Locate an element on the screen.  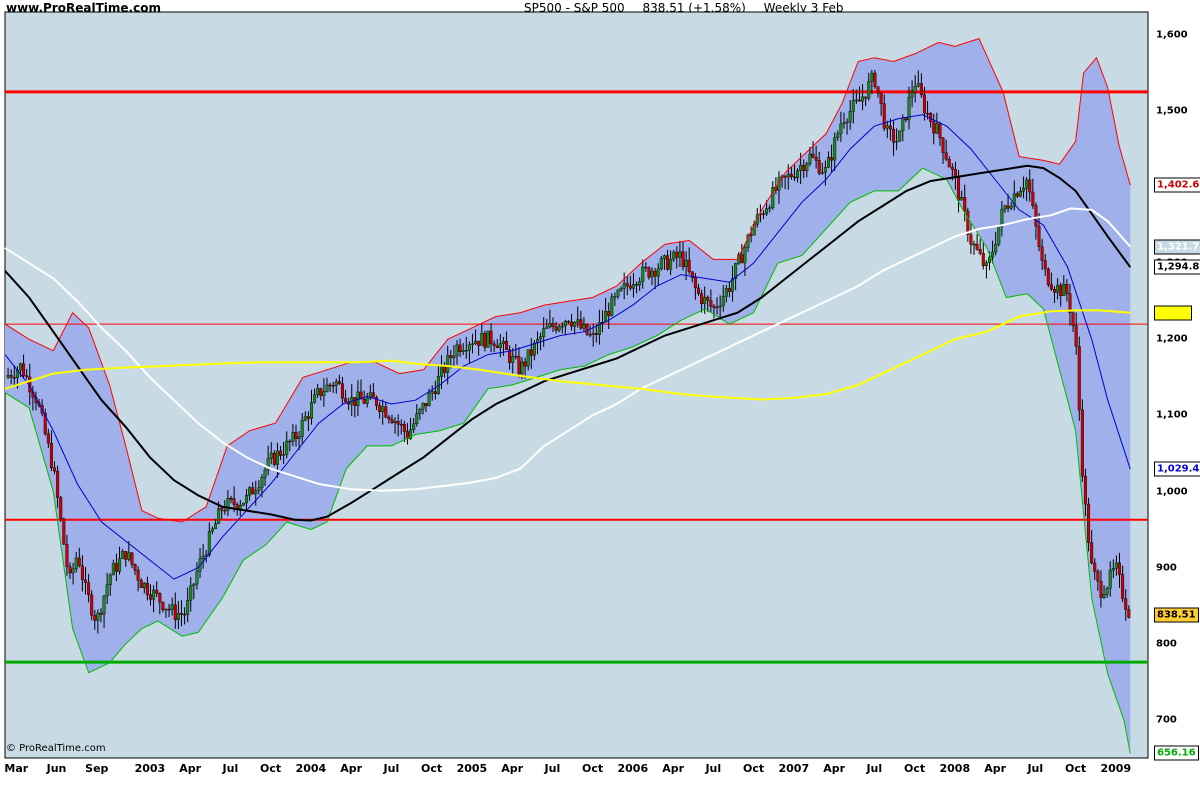
y-tick-label: 900 is located at coordinates (1166, 568).